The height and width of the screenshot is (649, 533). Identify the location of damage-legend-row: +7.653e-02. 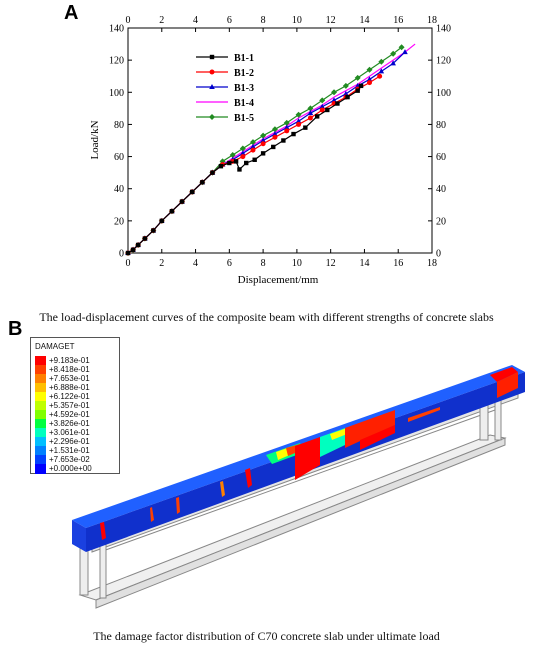
(62, 460).